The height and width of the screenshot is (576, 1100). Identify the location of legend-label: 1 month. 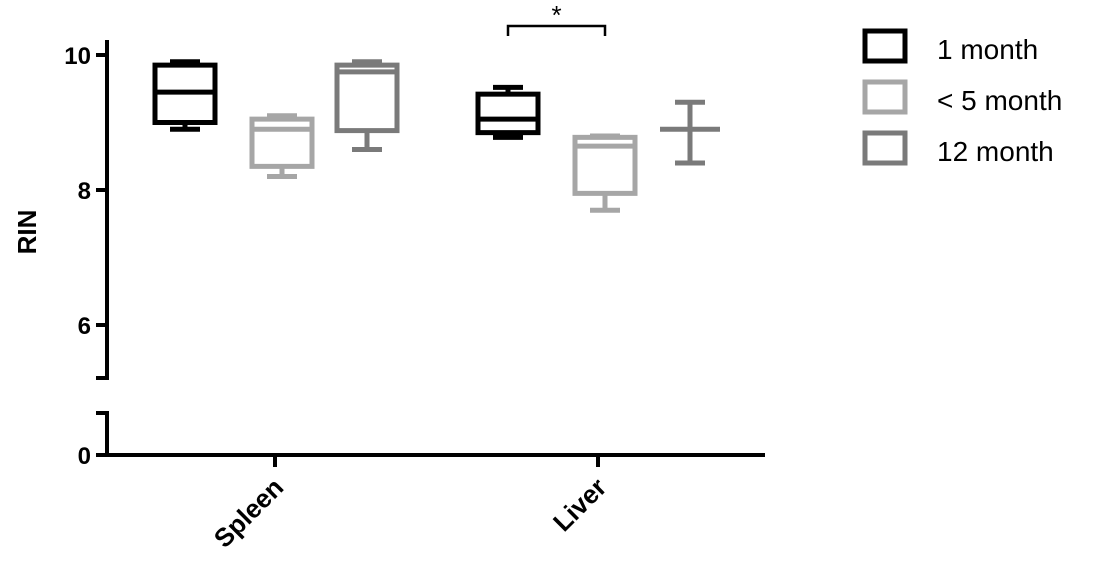
(987, 49).